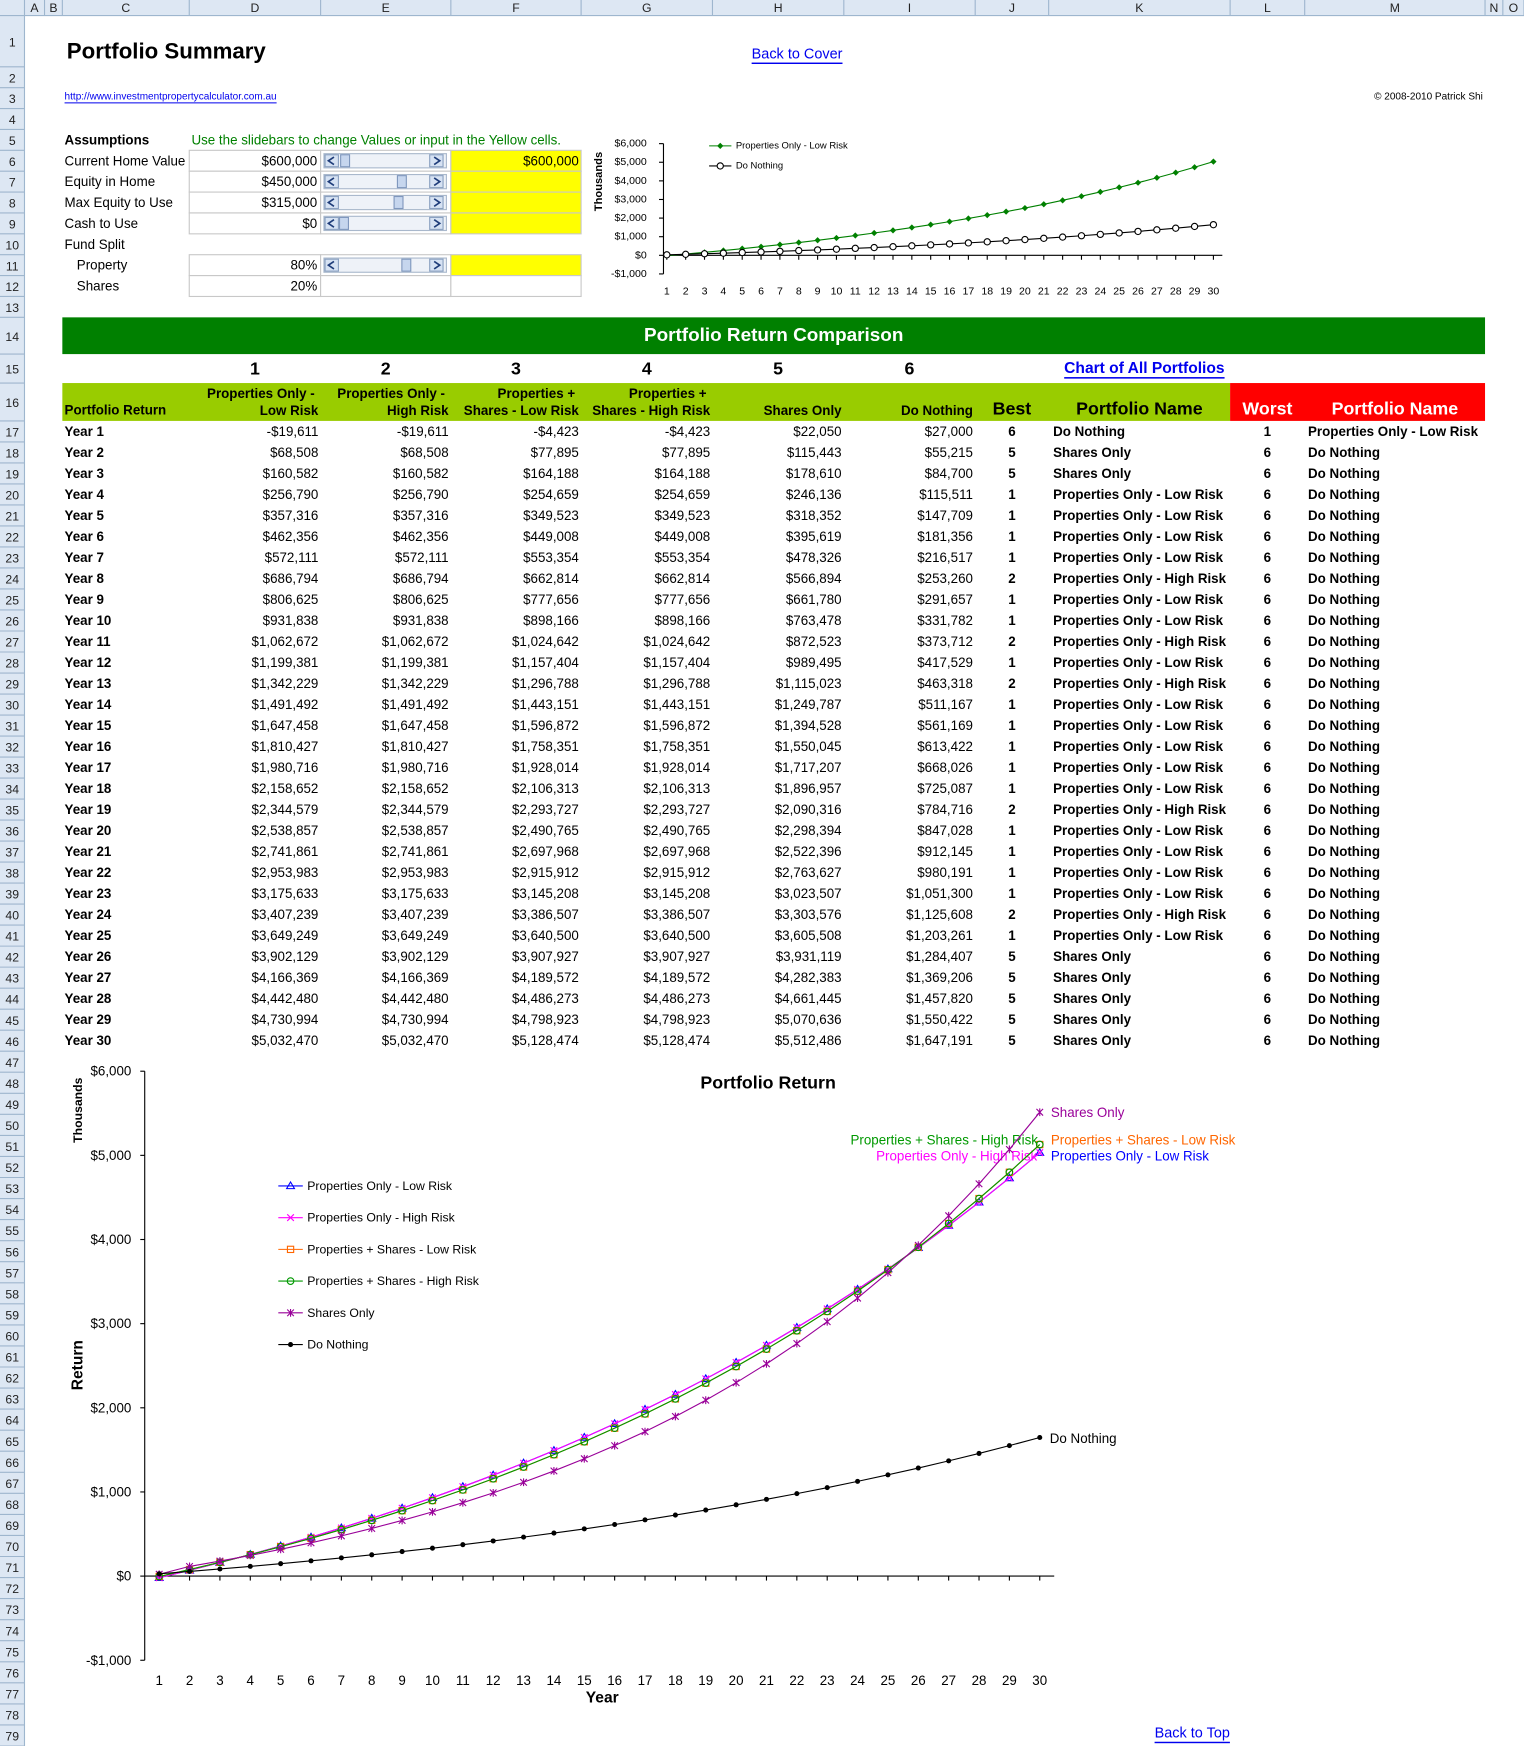 This screenshot has height=1746, width=1524. What do you see at coordinates (12, 42) in the screenshot?
I see `row-header: 1` at bounding box center [12, 42].